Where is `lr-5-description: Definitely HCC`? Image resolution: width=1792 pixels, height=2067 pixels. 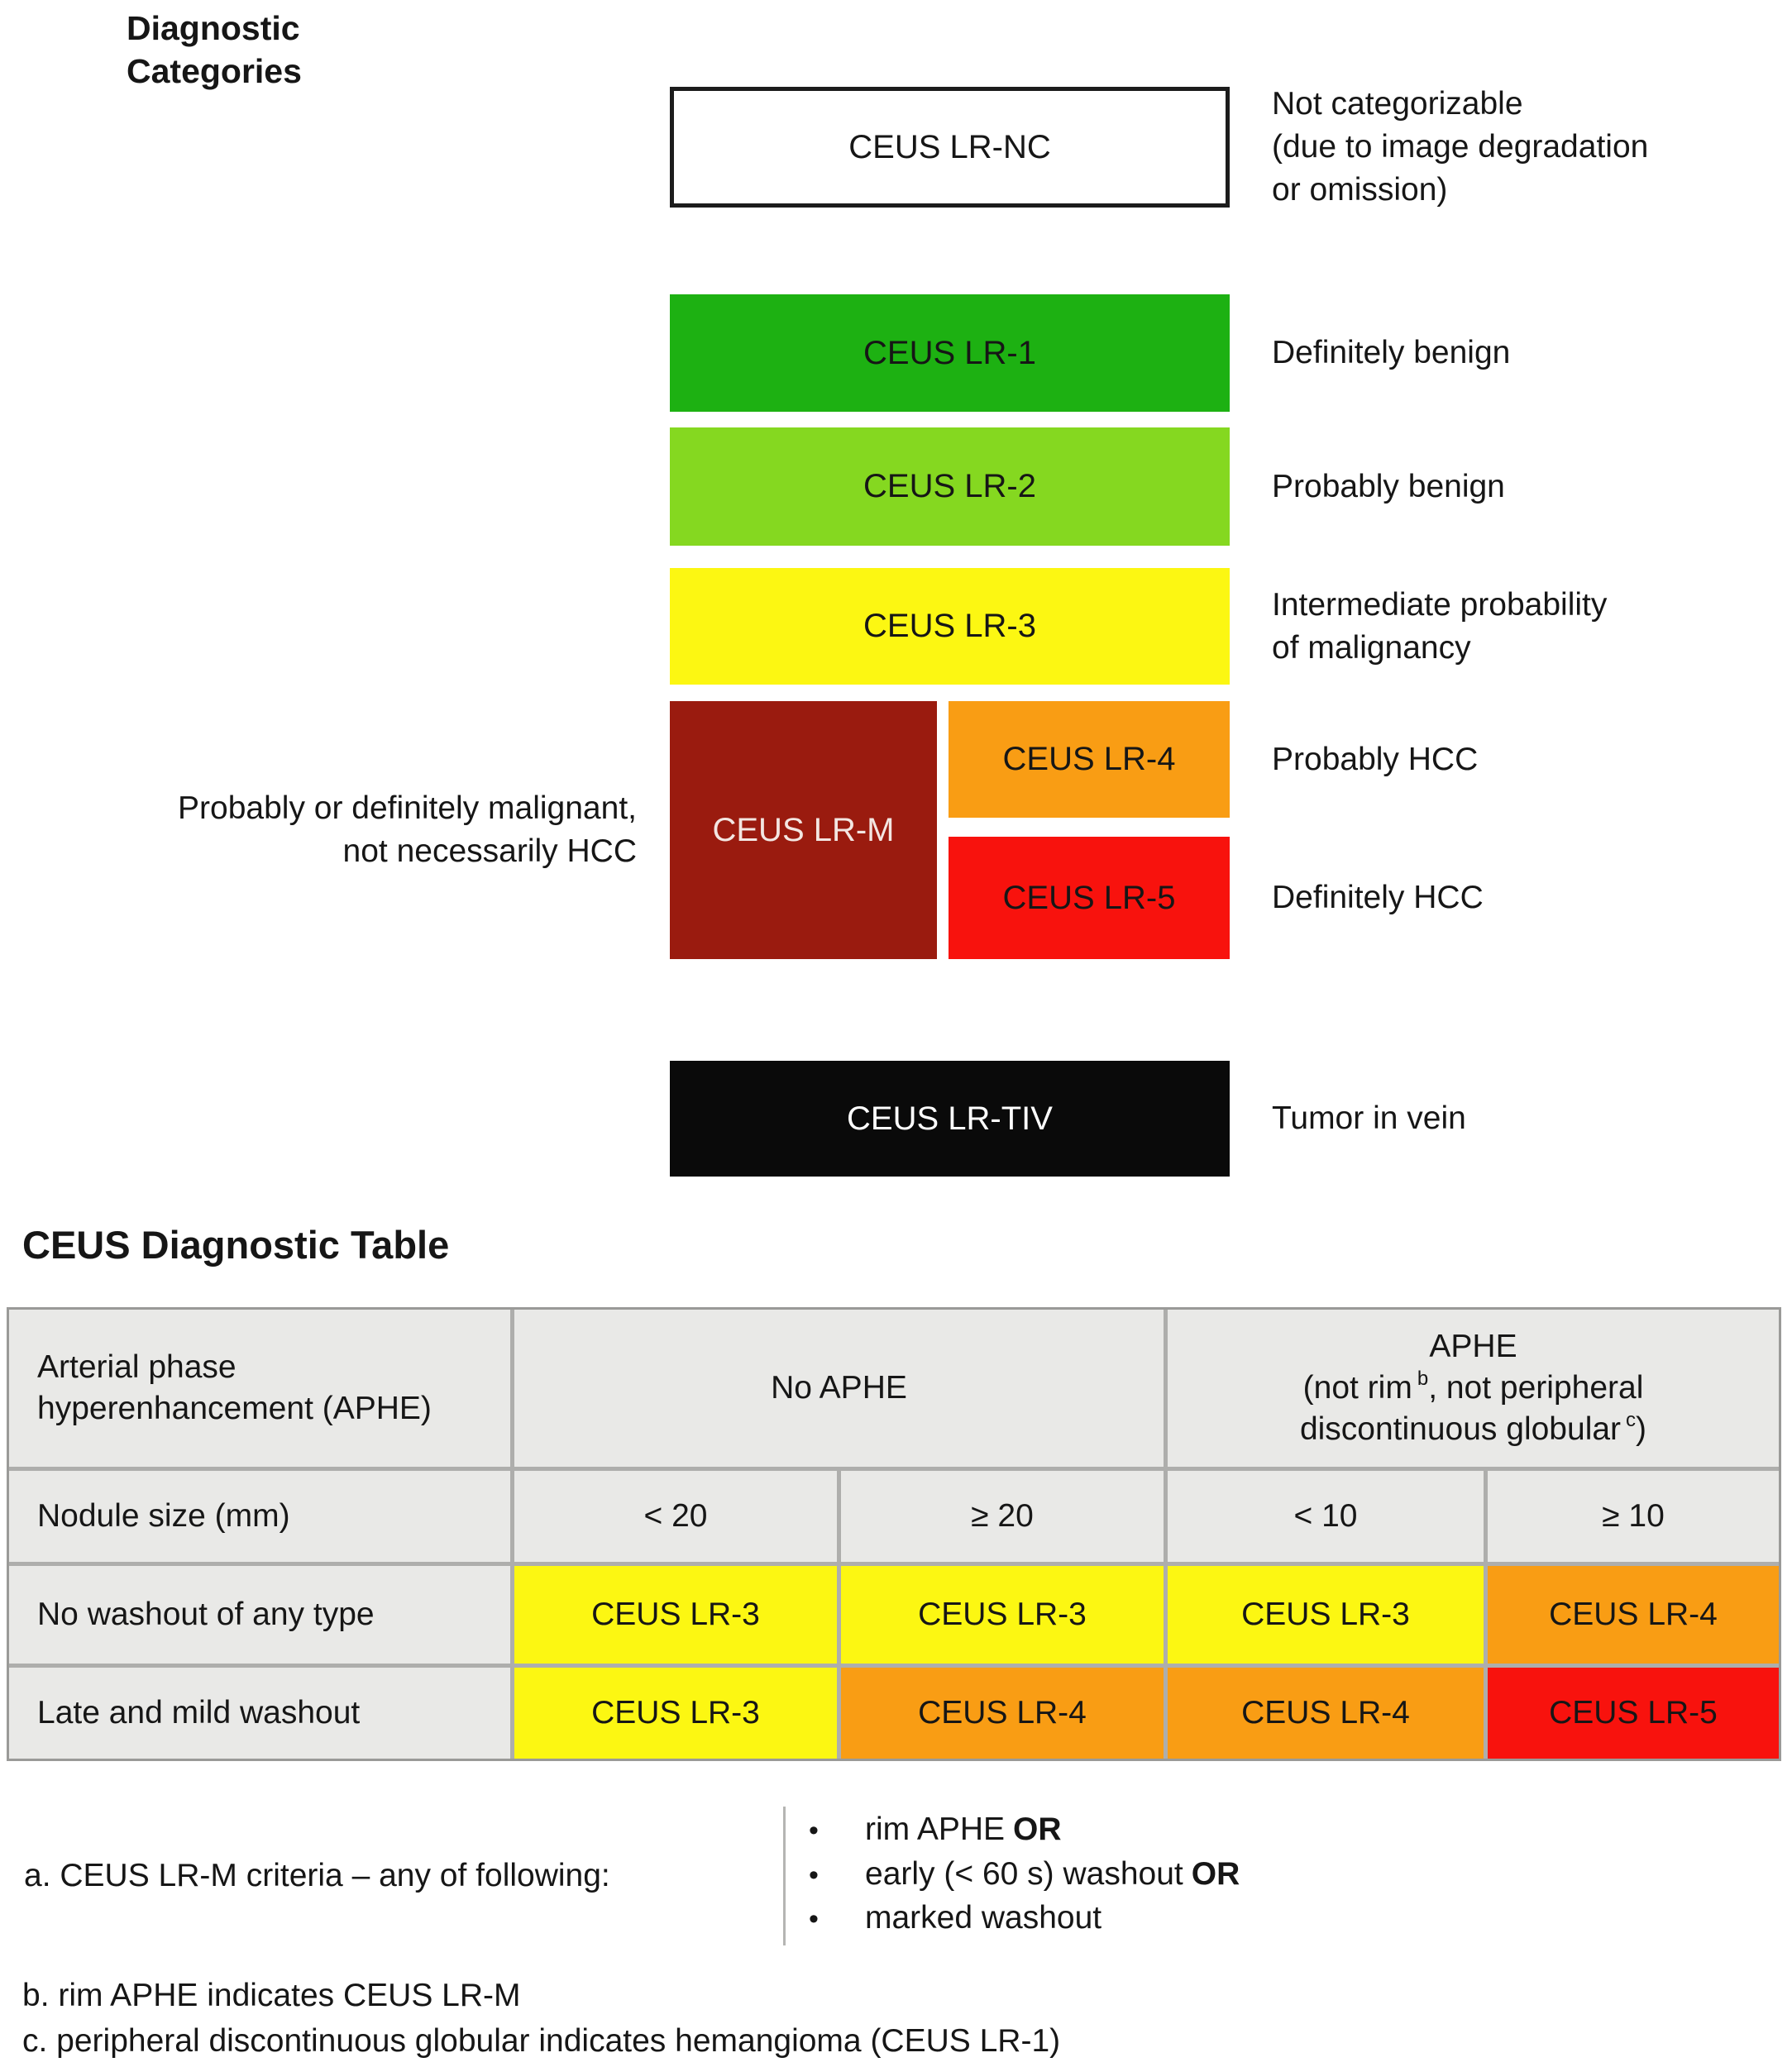 lr-5-description: Definitely HCC is located at coordinates (1378, 897).